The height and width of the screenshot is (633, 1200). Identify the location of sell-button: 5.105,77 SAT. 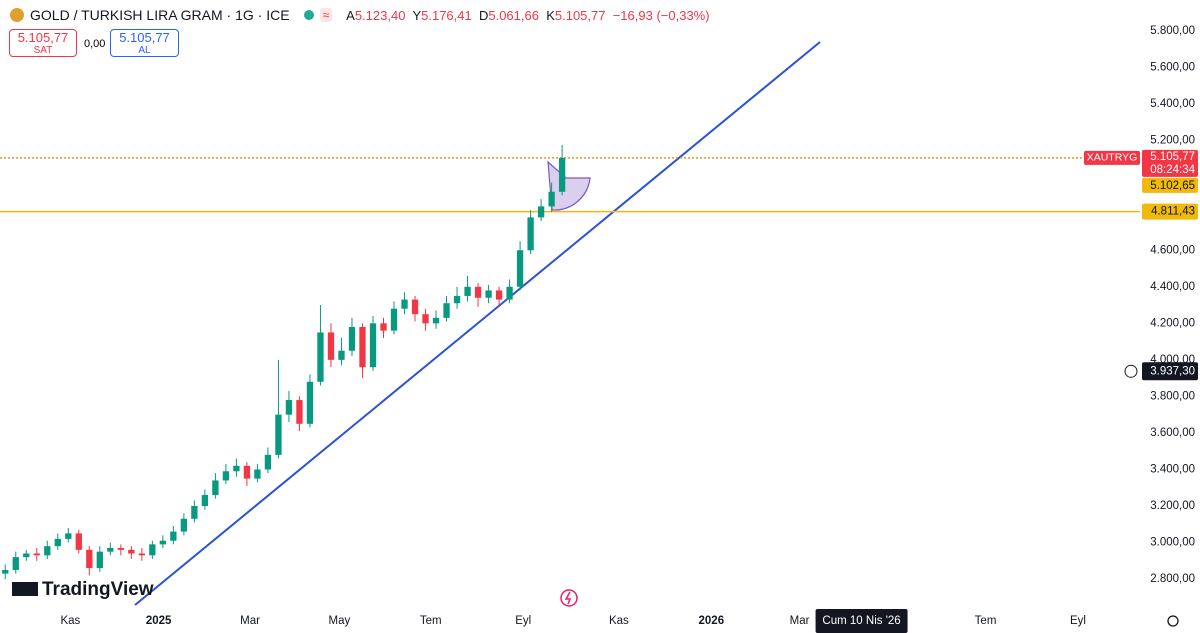
(43, 43).